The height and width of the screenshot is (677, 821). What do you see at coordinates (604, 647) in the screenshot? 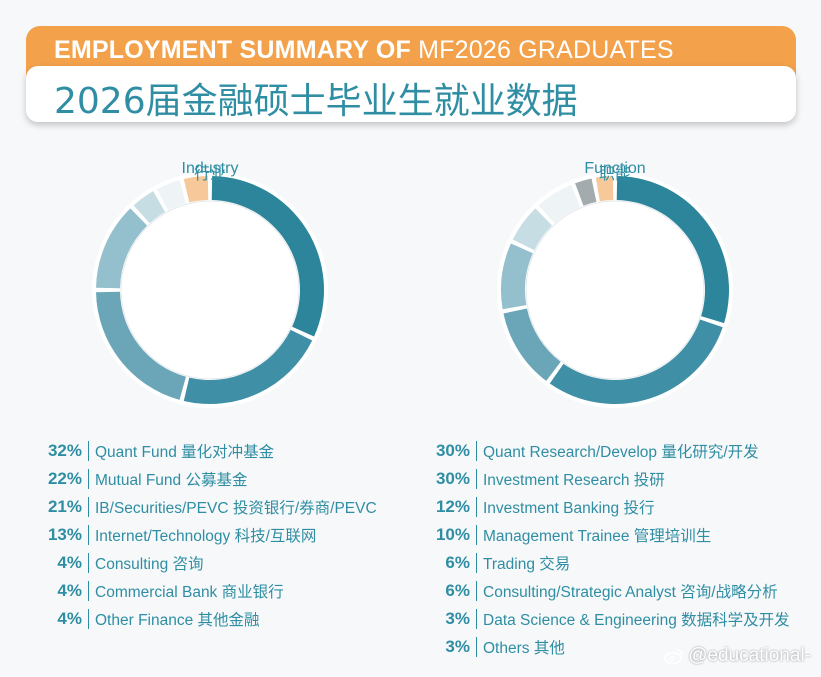
I see `function-legend-item: 3% Others 其他` at bounding box center [604, 647].